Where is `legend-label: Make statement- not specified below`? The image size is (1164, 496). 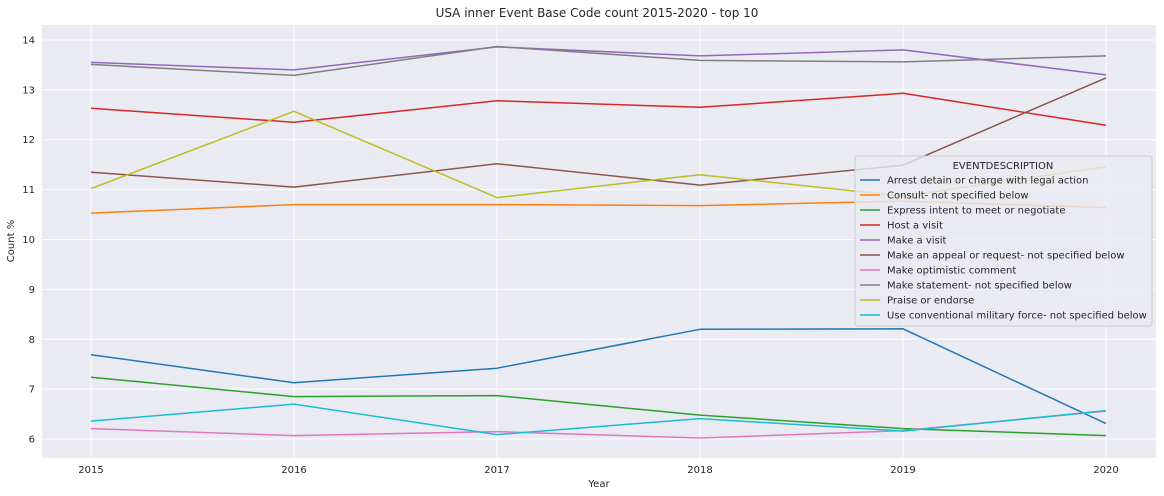 legend-label: Make statement- not specified below is located at coordinates (979, 286).